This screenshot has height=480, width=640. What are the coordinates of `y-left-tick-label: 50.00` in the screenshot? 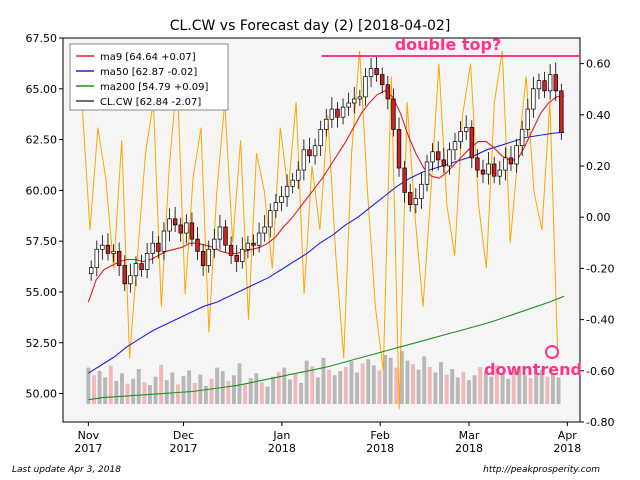 It's located at (42, 394).